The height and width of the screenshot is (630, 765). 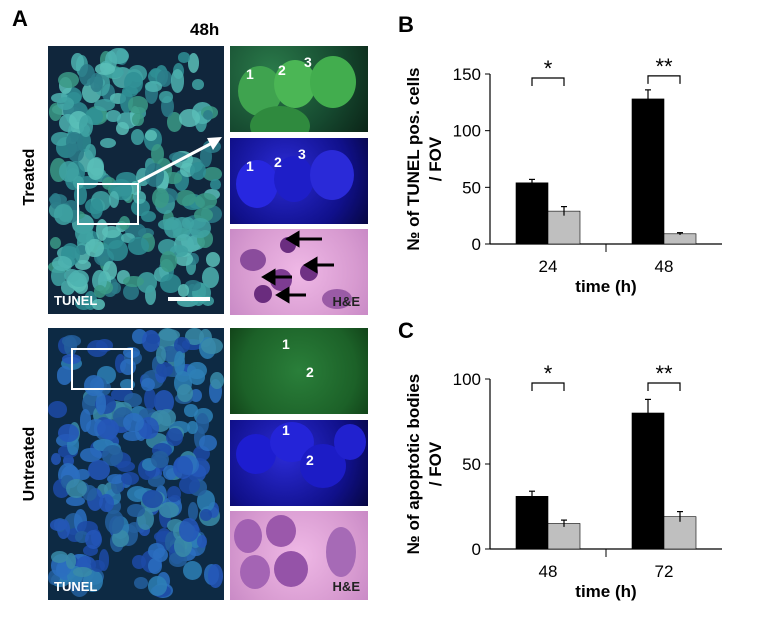 I want to click on untreated-zoom-he: H&E, so click(x=299, y=555).